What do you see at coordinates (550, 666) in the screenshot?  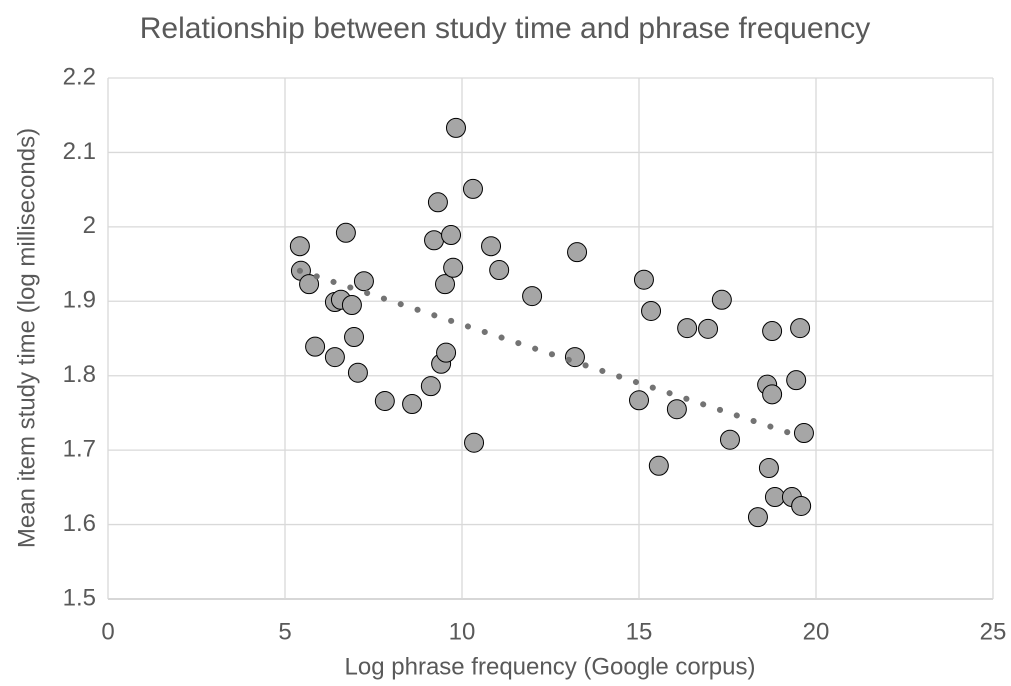 I see `x-axis-label: Log phrase frequency (Google corpus)` at bounding box center [550, 666].